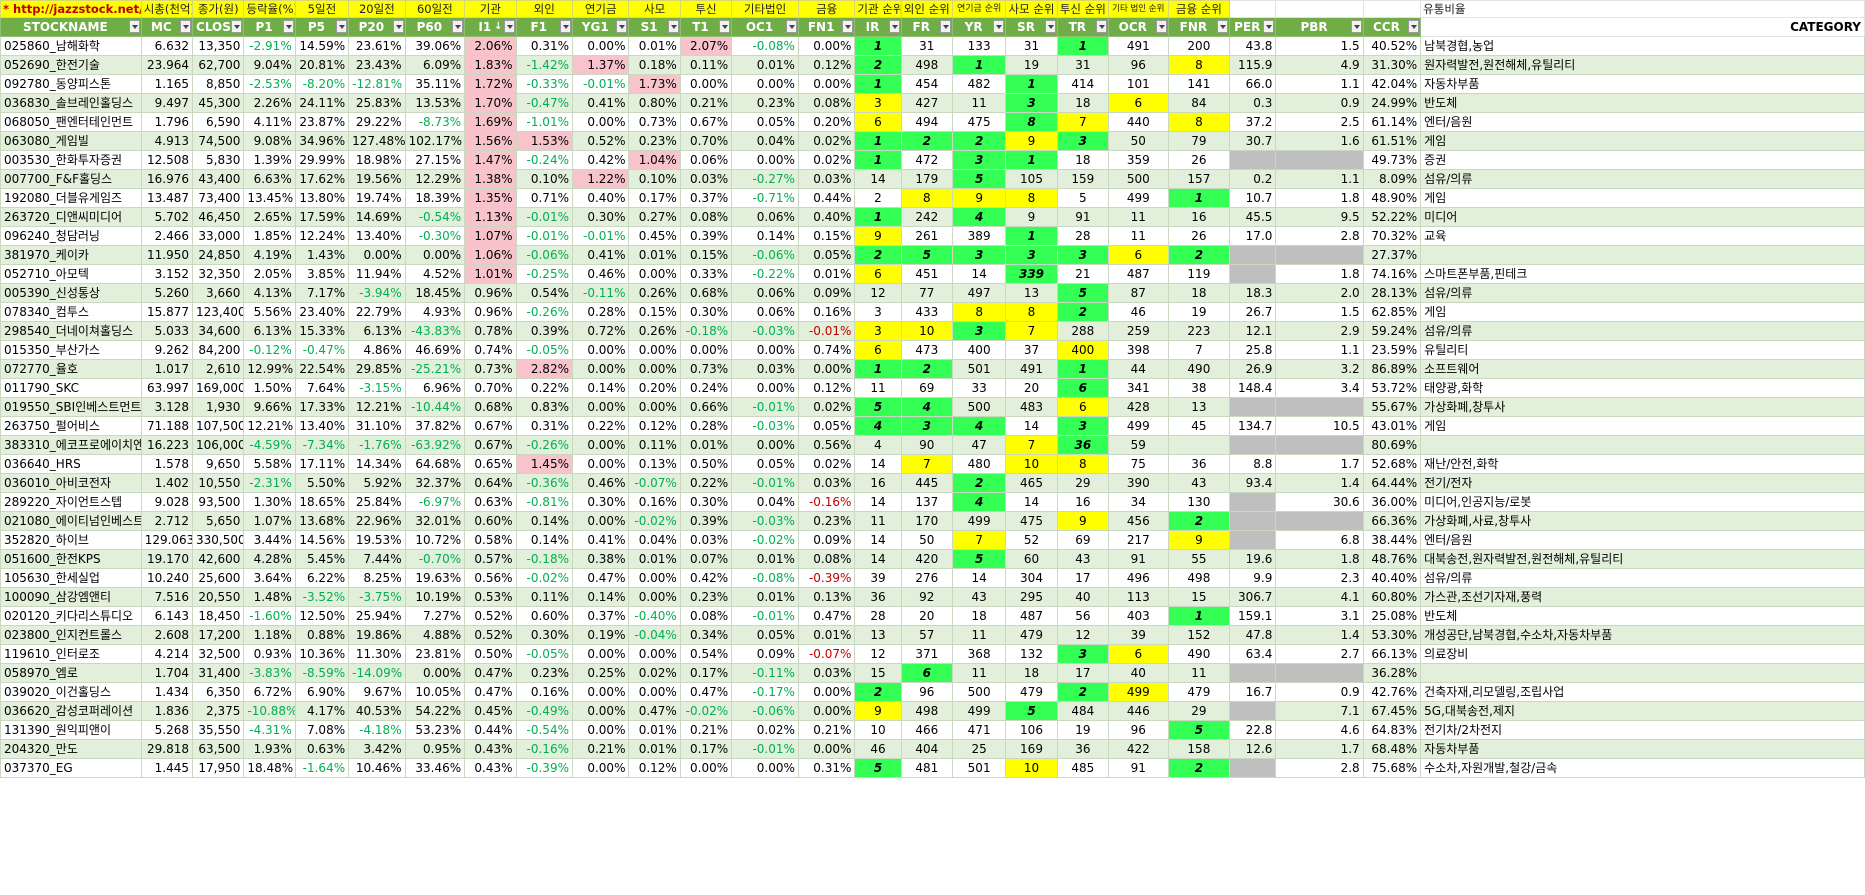  What do you see at coordinates (979, 578) in the screenshot?
I see `cell-yr: 14` at bounding box center [979, 578].